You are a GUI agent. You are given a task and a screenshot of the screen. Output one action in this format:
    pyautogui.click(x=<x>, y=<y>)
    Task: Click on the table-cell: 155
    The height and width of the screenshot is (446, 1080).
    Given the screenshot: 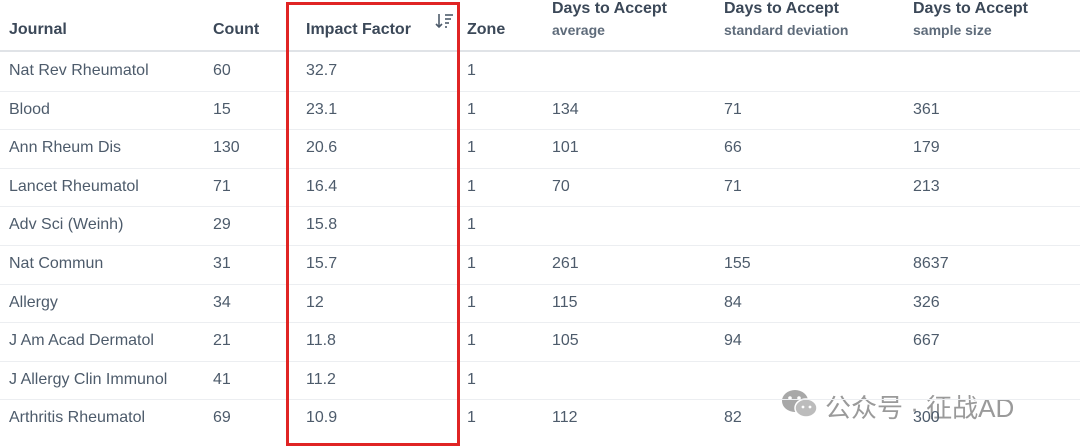 What is the action you would take?
    pyautogui.click(x=737, y=263)
    